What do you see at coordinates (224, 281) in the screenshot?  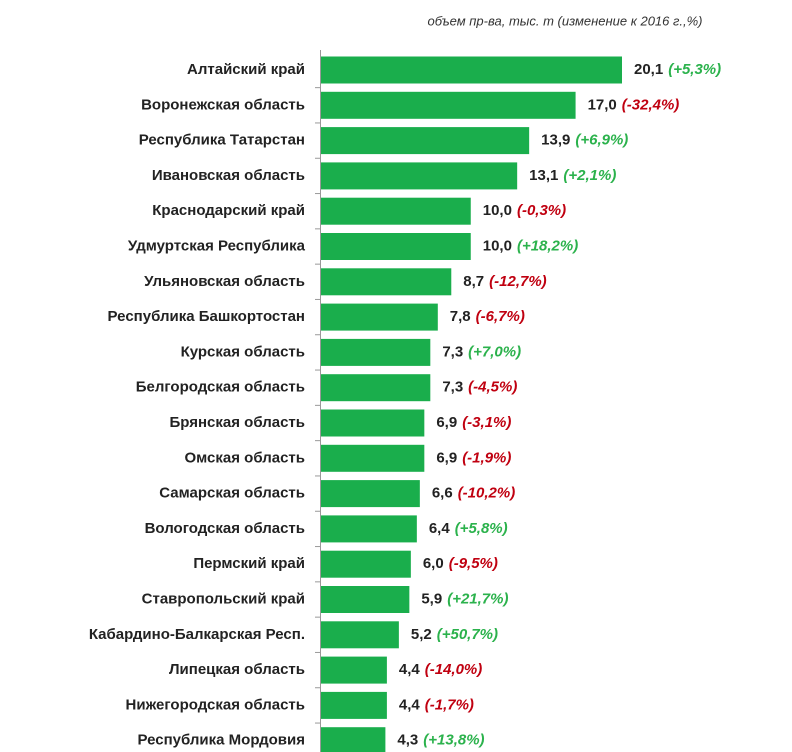 I see `category-label: Ульяновская область` at bounding box center [224, 281].